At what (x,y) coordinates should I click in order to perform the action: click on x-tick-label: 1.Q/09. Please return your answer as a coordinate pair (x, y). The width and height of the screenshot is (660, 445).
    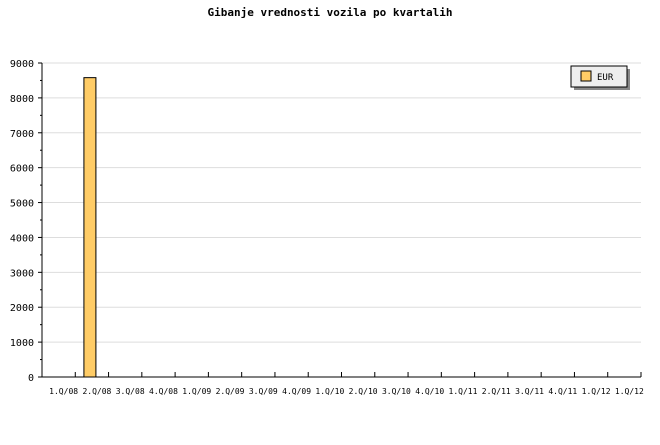
    Looking at the image, I should click on (196, 391).